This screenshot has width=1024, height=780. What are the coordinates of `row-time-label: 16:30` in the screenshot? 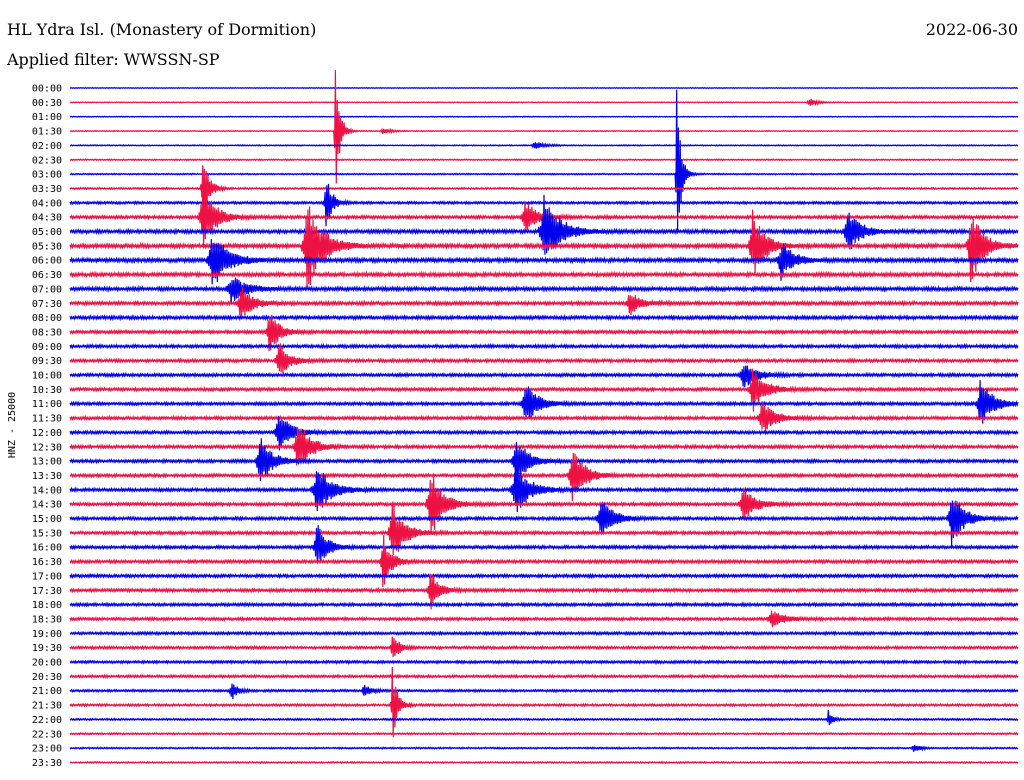 It's located at (47, 562).